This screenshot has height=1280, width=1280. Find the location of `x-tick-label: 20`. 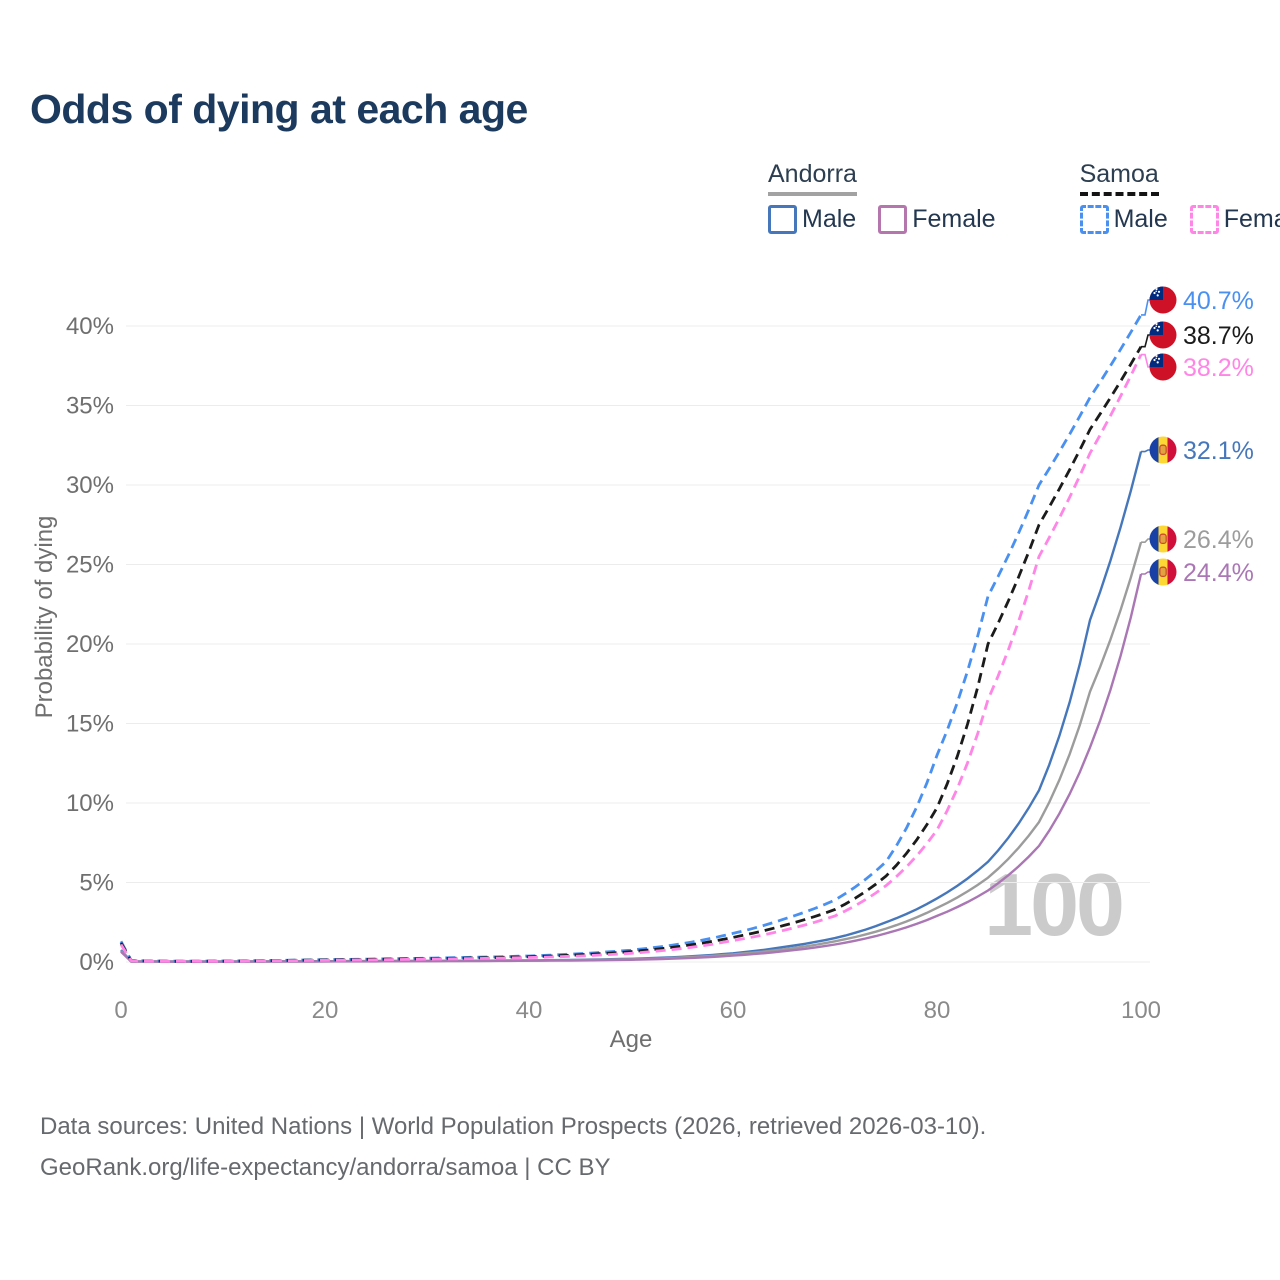

x-tick-label: 20 is located at coordinates (325, 1010).